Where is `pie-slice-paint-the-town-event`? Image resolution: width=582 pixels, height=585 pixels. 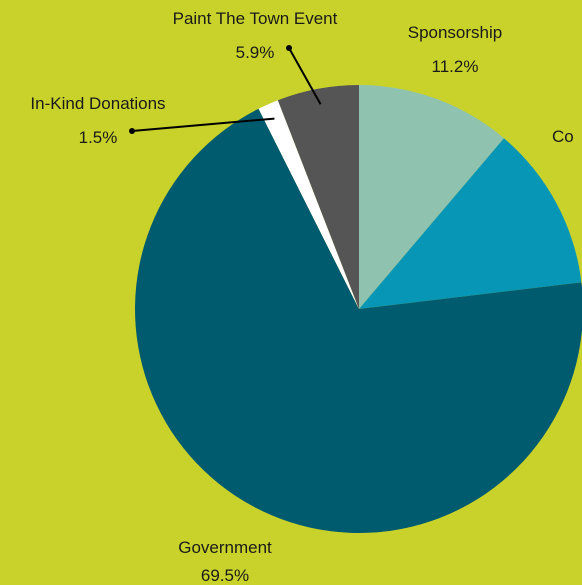
pie-slice-paint-the-town-event is located at coordinates (318, 197).